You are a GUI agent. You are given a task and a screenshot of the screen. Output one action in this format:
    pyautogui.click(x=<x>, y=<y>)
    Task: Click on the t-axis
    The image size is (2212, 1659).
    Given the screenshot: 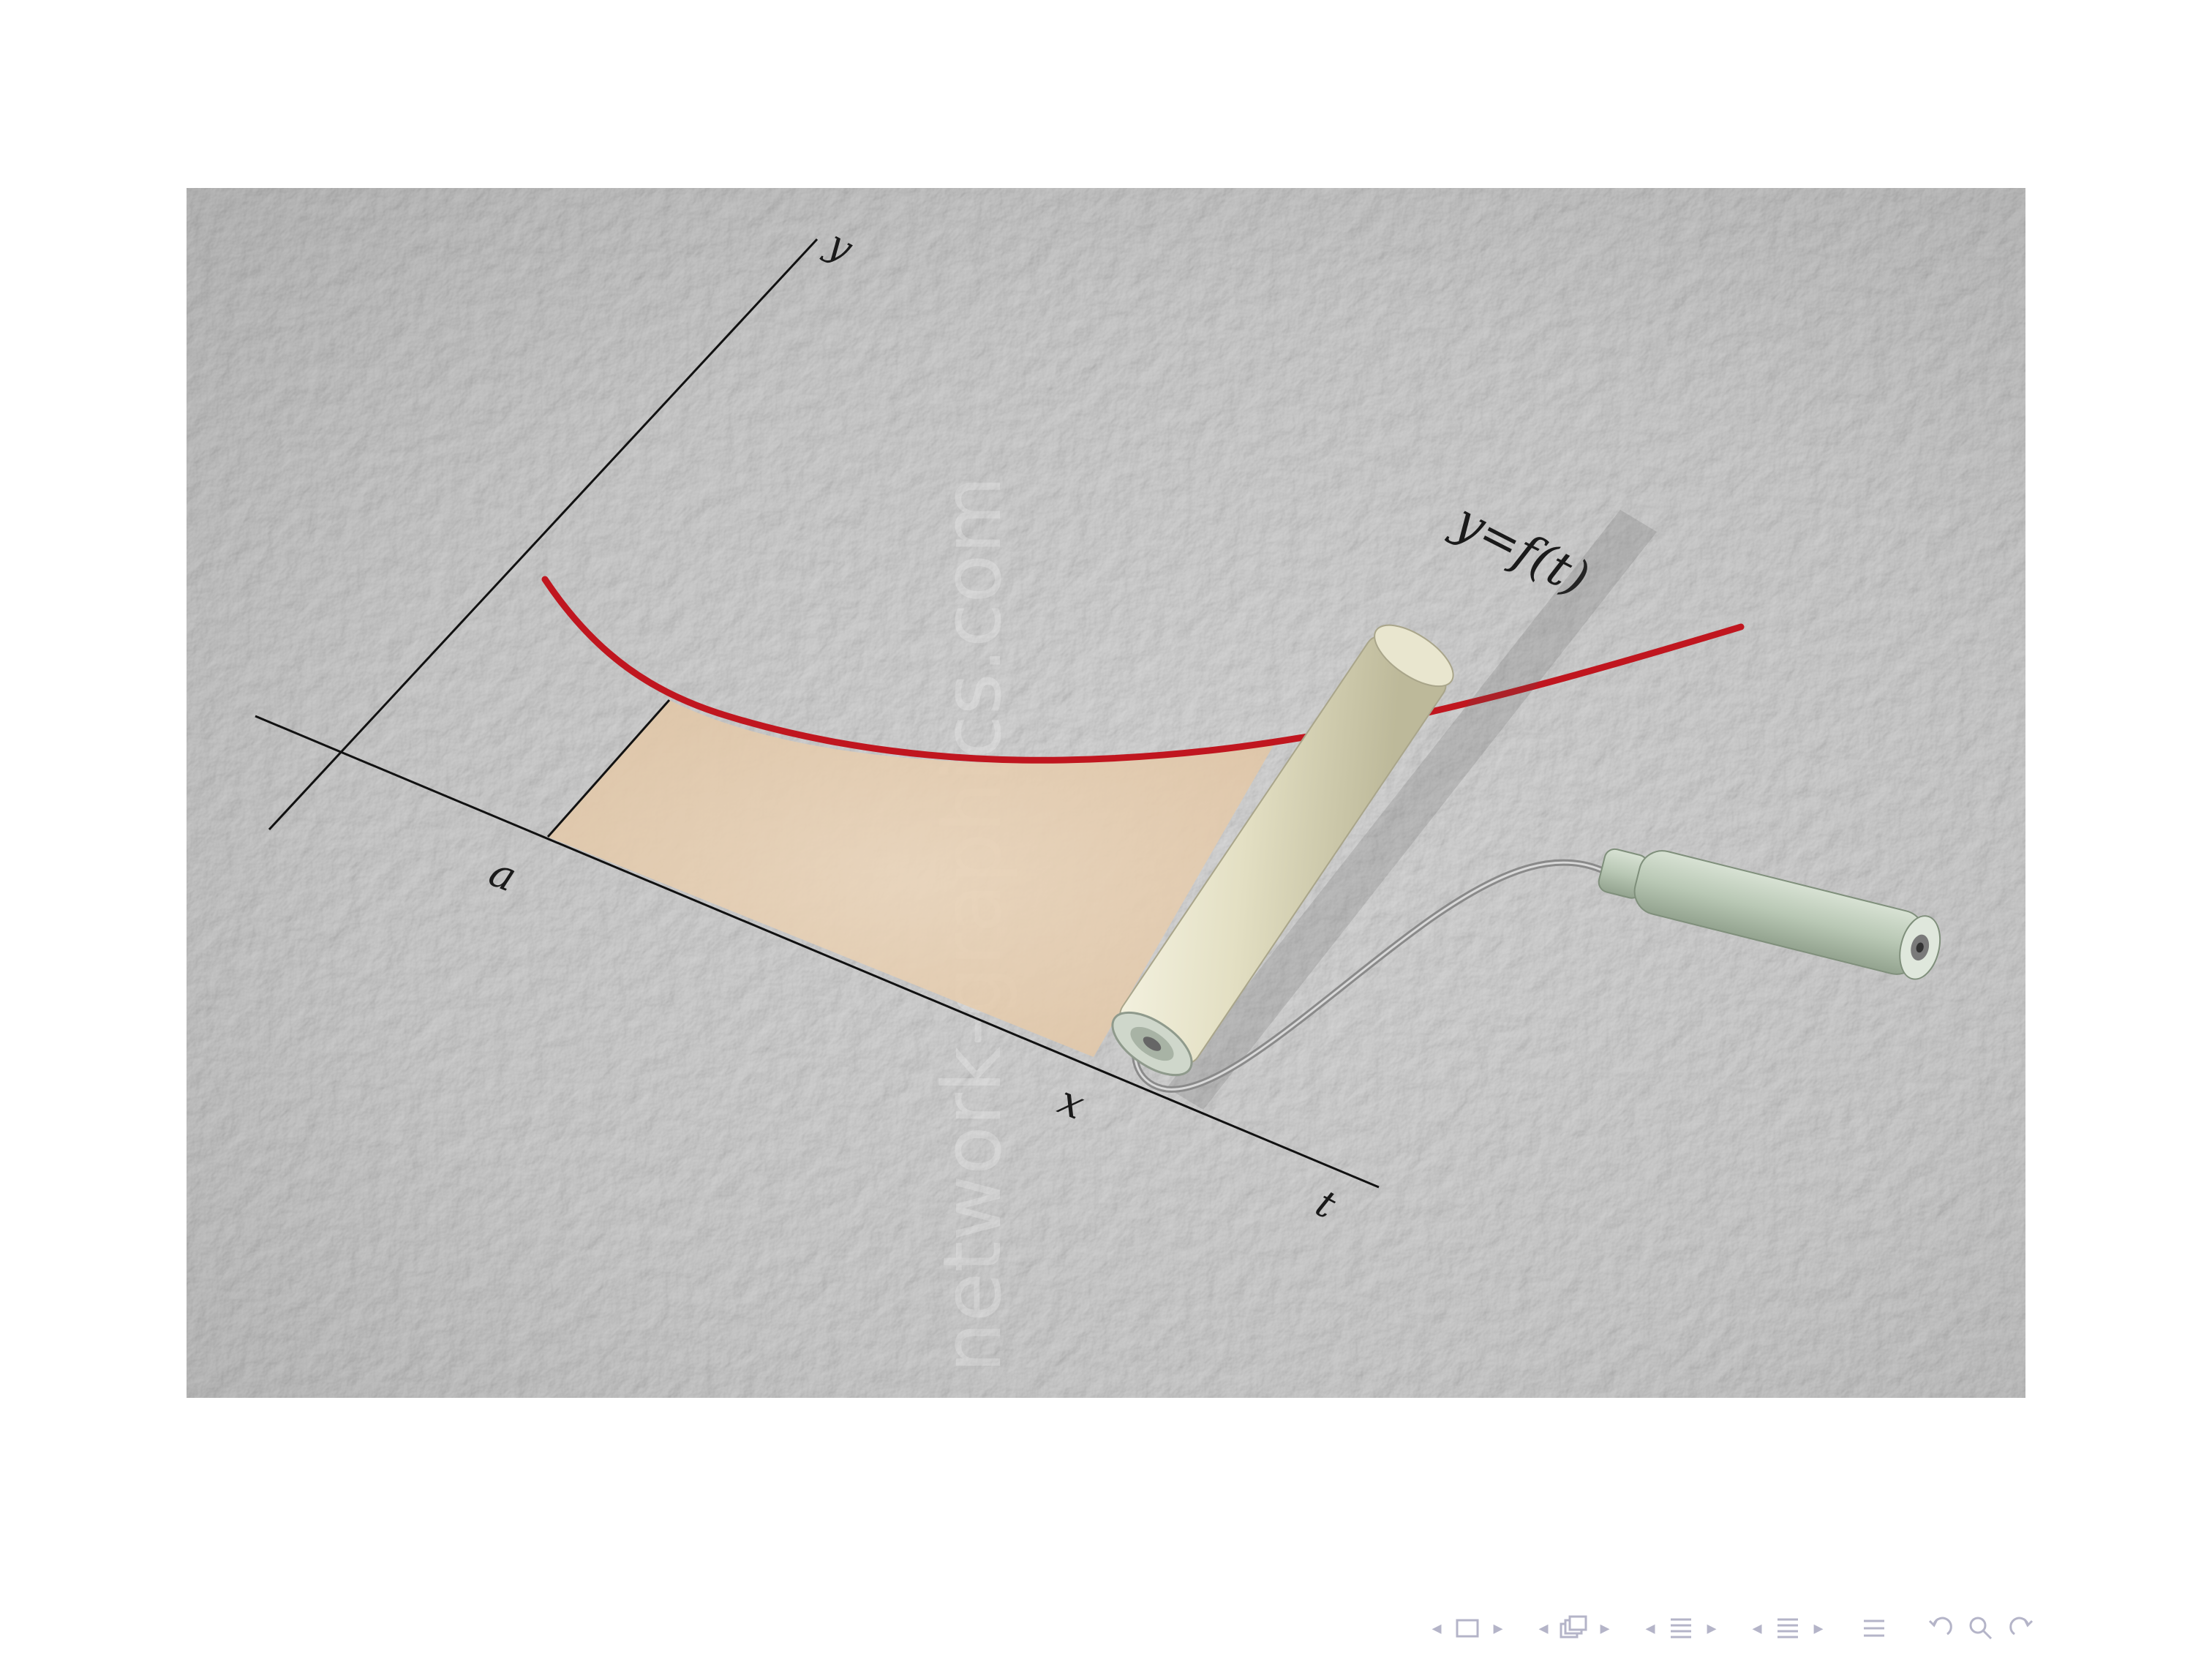 What is the action you would take?
    pyautogui.click(x=818, y=952)
    